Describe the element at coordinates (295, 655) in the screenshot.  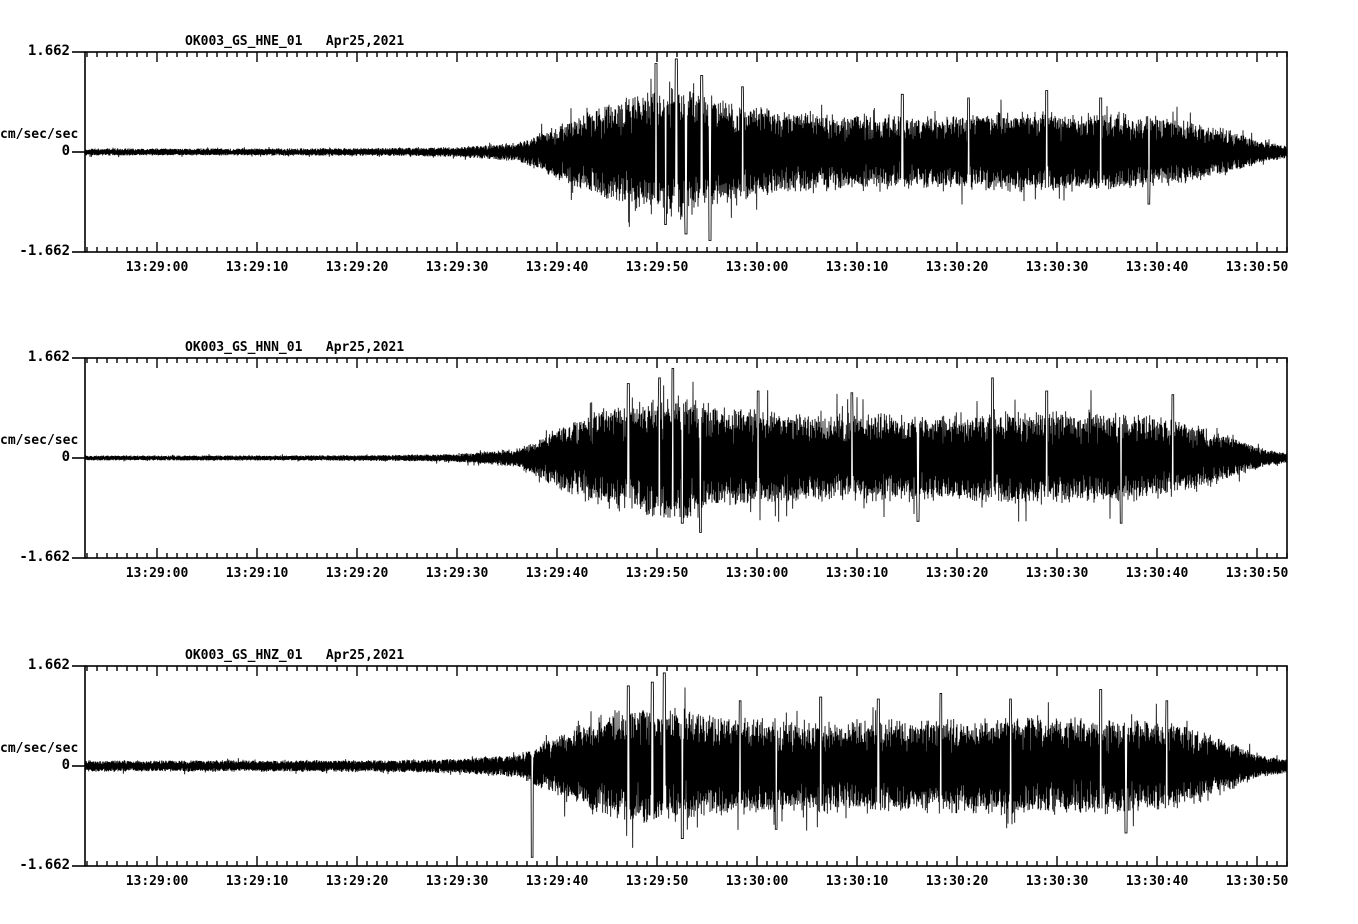
I see `panel-title: OK003_GS_HNZ_01 Apr25,2021` at that location.